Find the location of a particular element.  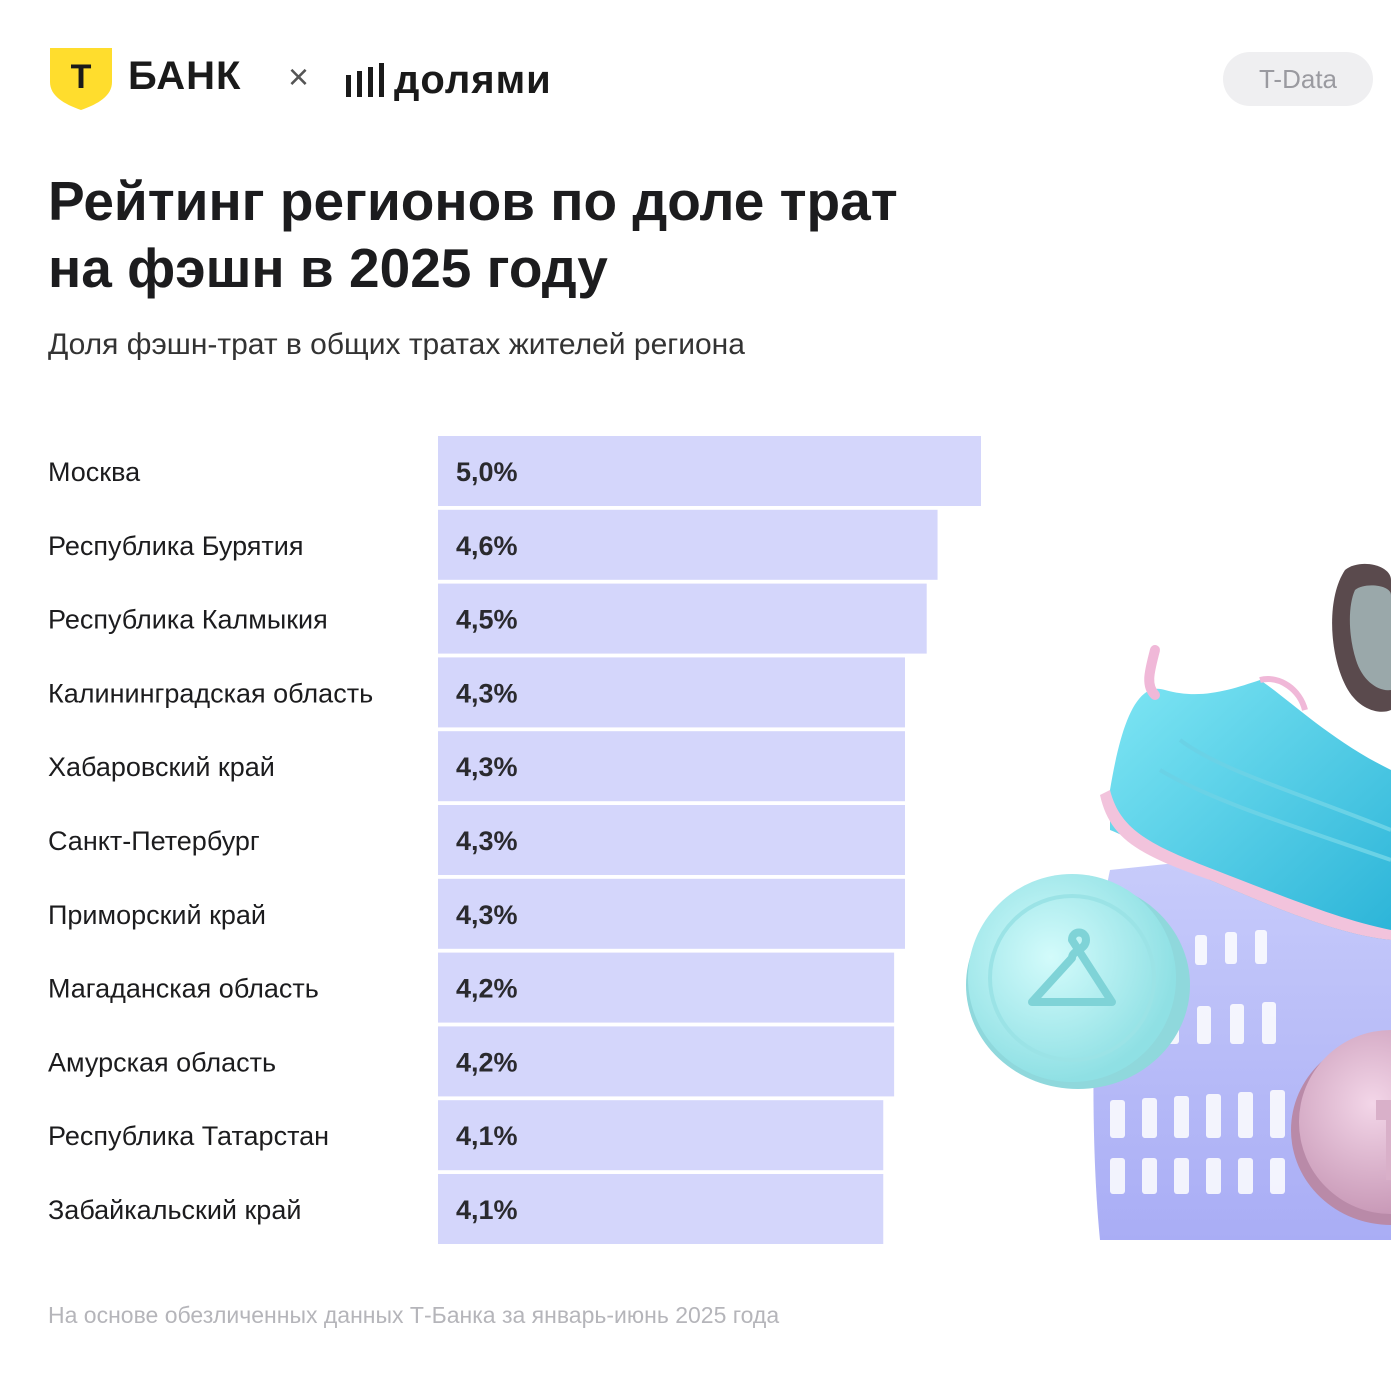

header: Т БАНК × долями is located at coordinates (348, 79).